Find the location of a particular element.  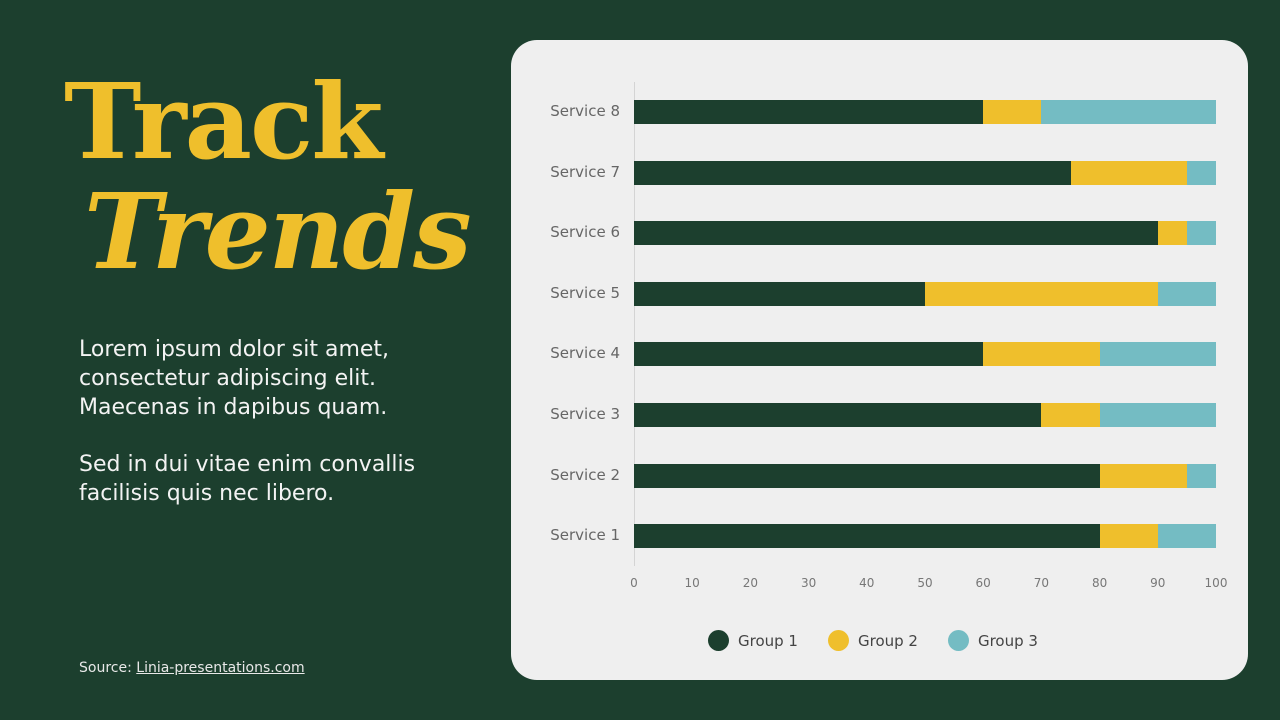

category-label: Service 5 is located at coordinates (585, 292).